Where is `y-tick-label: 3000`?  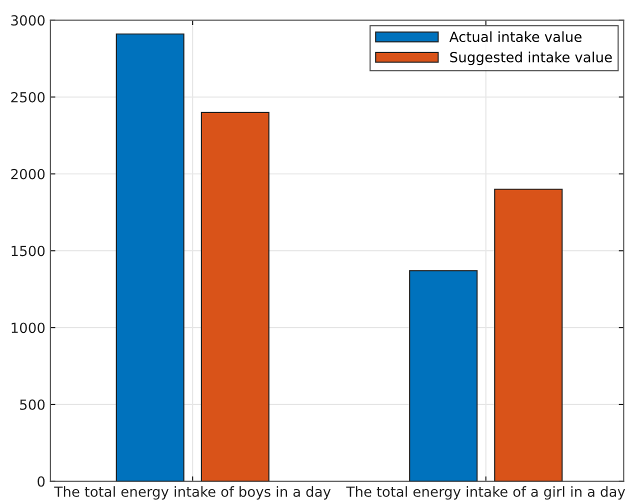
y-tick-label: 3000 is located at coordinates (28, 20).